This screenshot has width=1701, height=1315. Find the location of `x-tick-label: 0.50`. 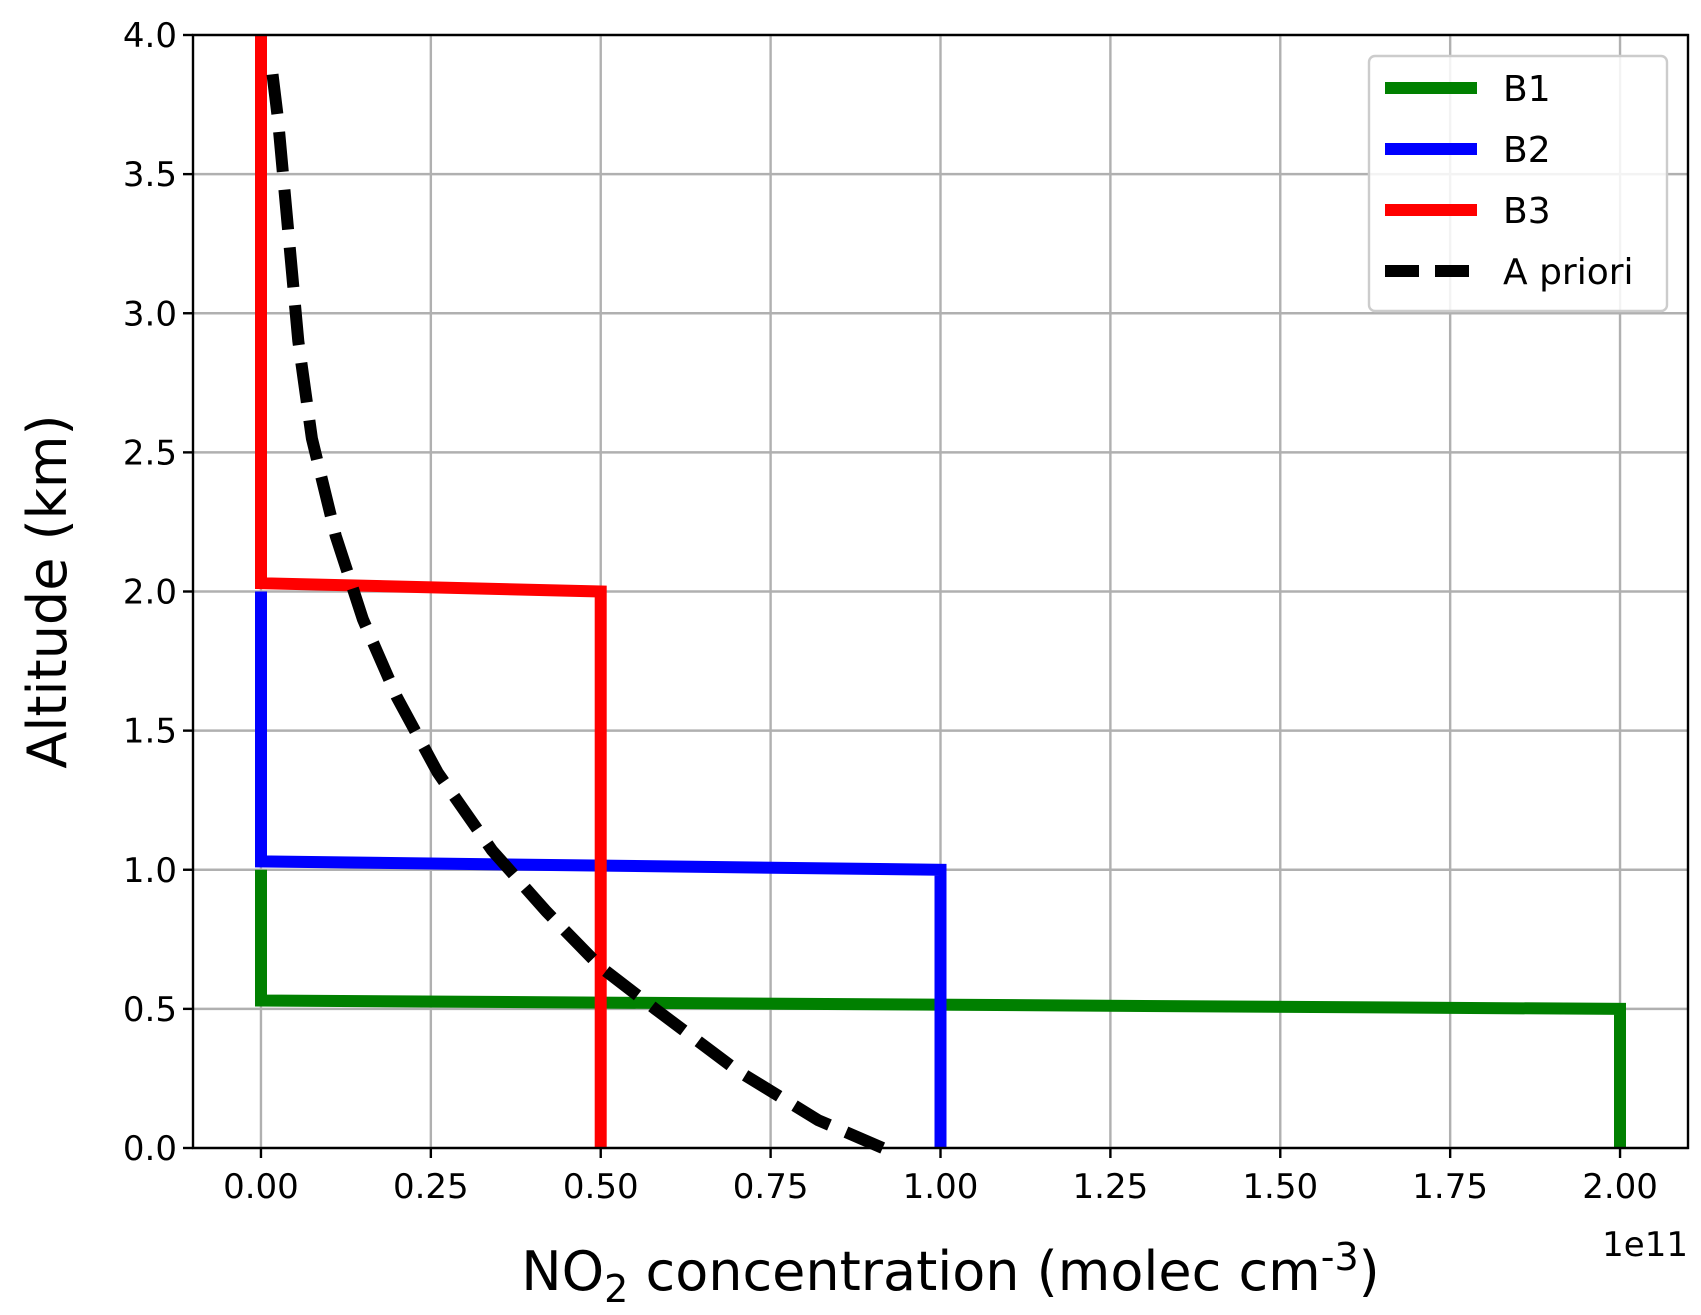

x-tick-label: 0.50 is located at coordinates (601, 1187).